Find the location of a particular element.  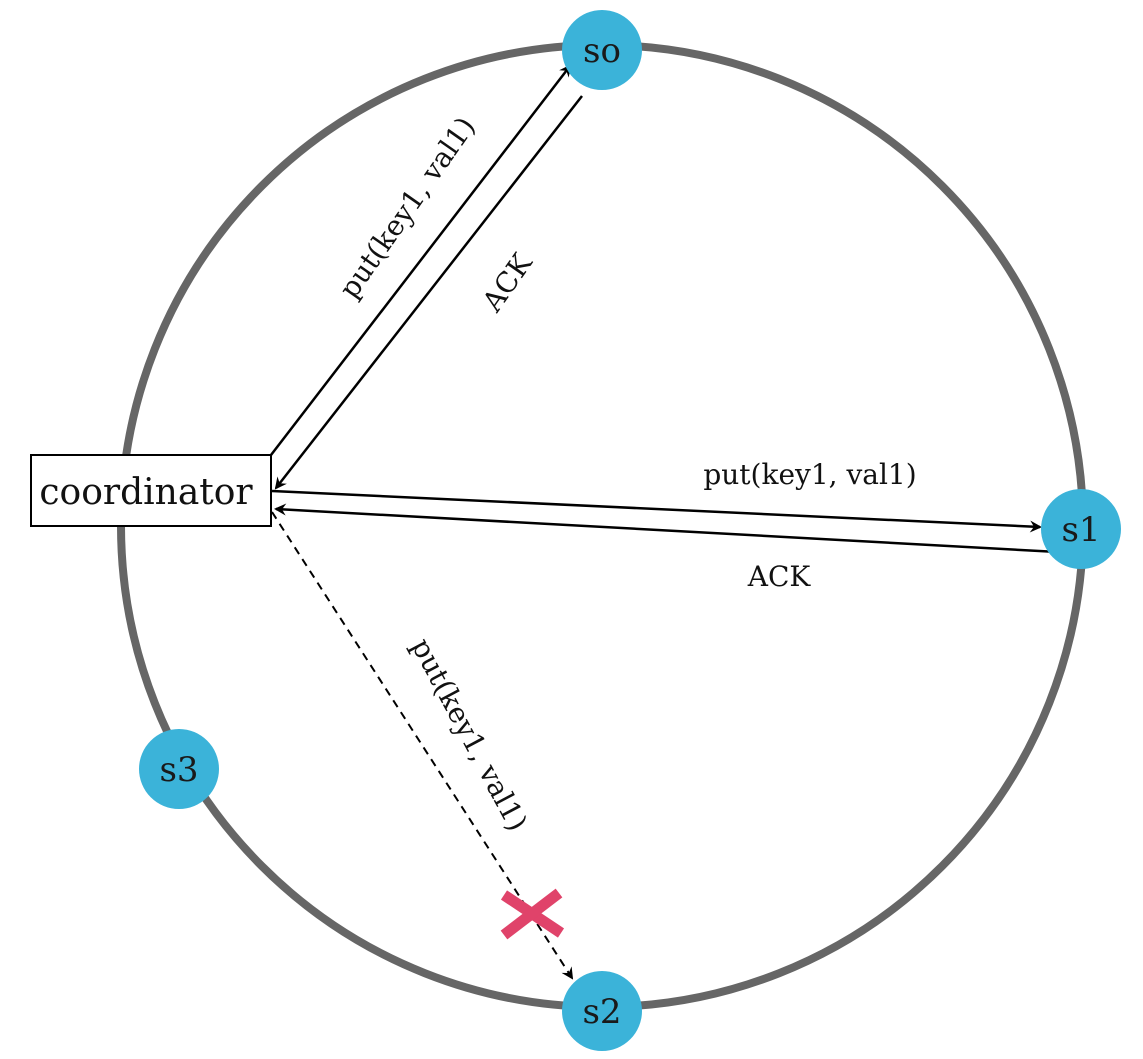

ack-arrow-s1 is located at coordinates (666, 528).